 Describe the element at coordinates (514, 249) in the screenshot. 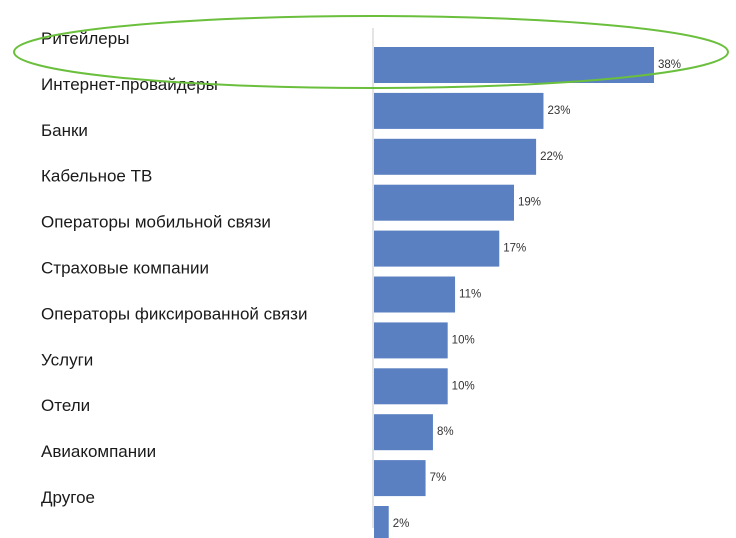

I see `value-label: 17%` at that location.